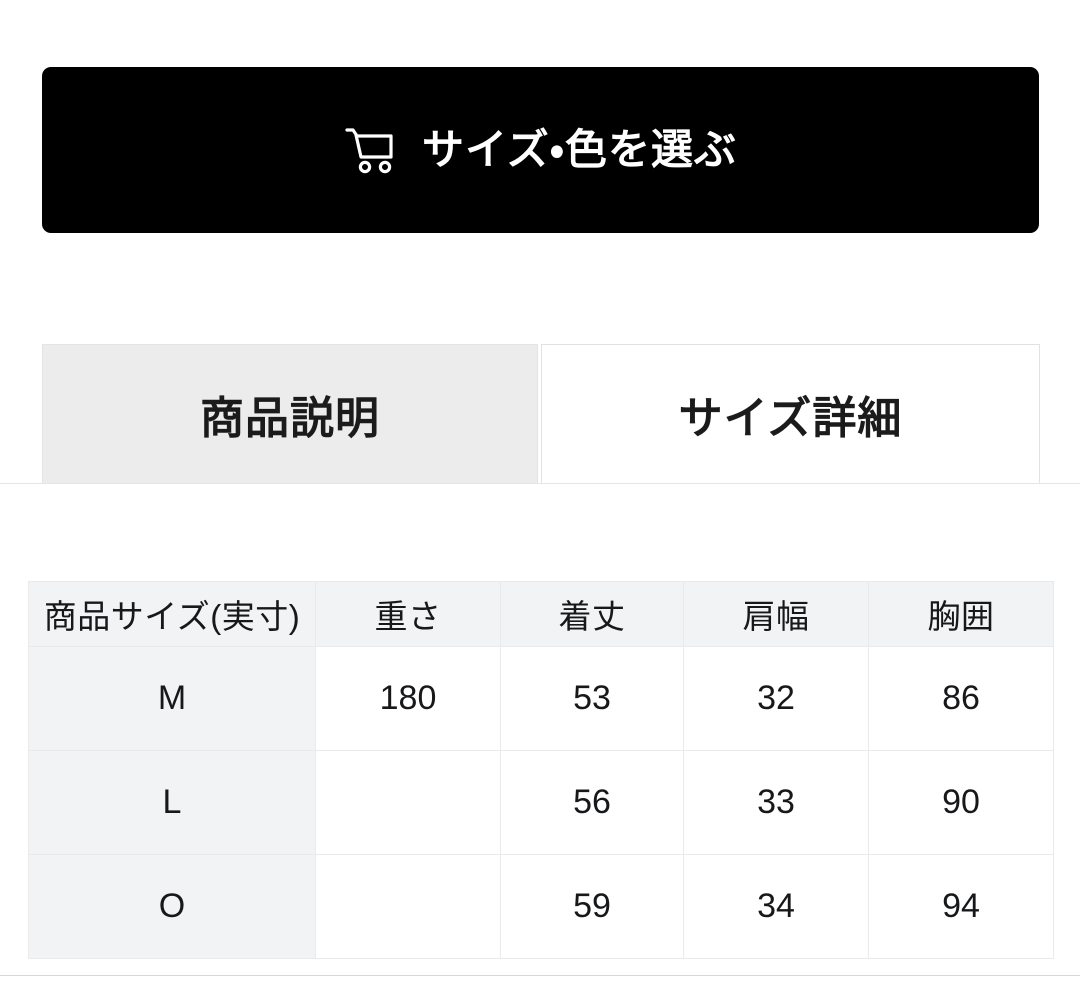  Describe the element at coordinates (540, 414) in the screenshot. I see `tab-bar: 商品説明 サイズ詳細` at that location.